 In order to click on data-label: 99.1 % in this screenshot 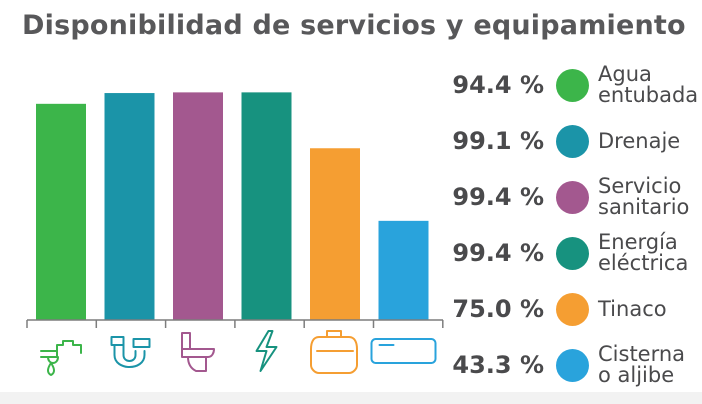, I will do `click(498, 141)`.